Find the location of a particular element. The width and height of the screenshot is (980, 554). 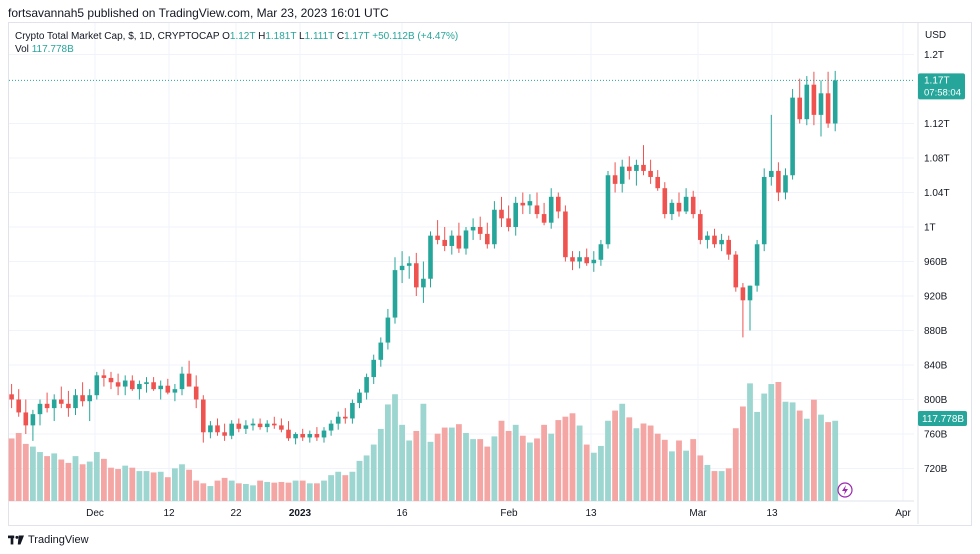

price-tick-label: 1.04T is located at coordinates (937, 193).